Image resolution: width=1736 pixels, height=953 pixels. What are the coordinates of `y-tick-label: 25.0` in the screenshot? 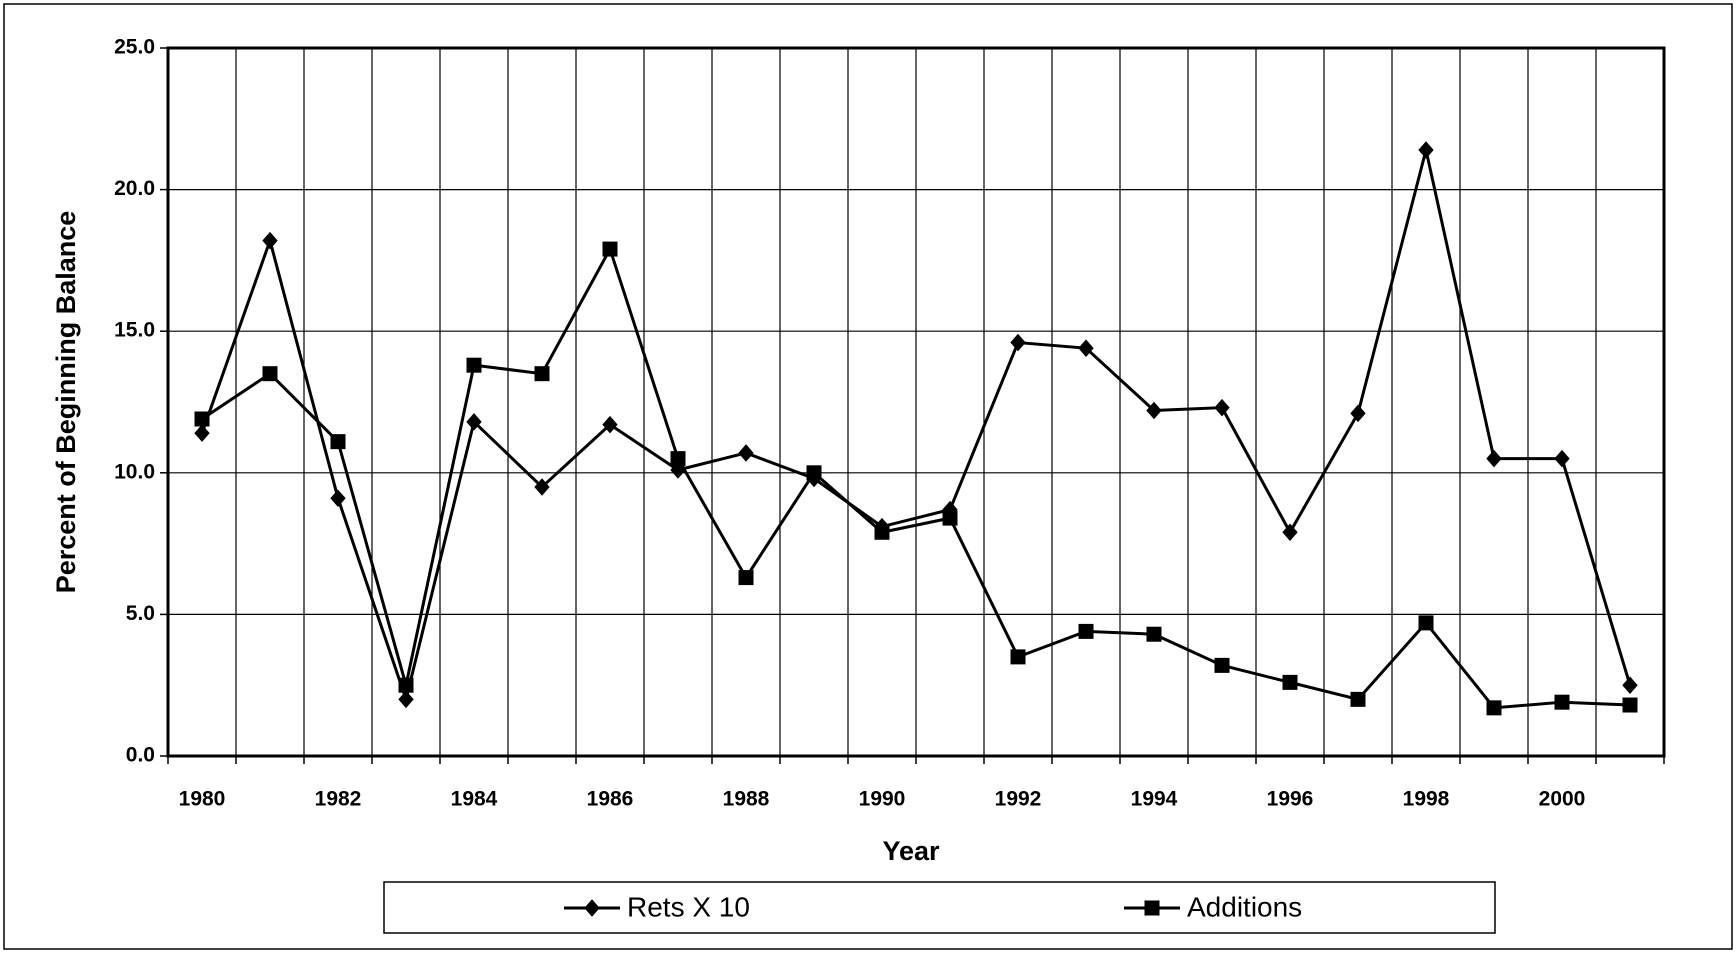 It's located at (134, 47).